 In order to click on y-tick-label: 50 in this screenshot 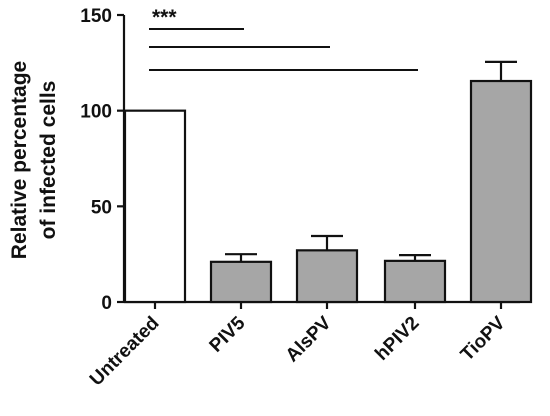, I will do `click(101, 207)`.